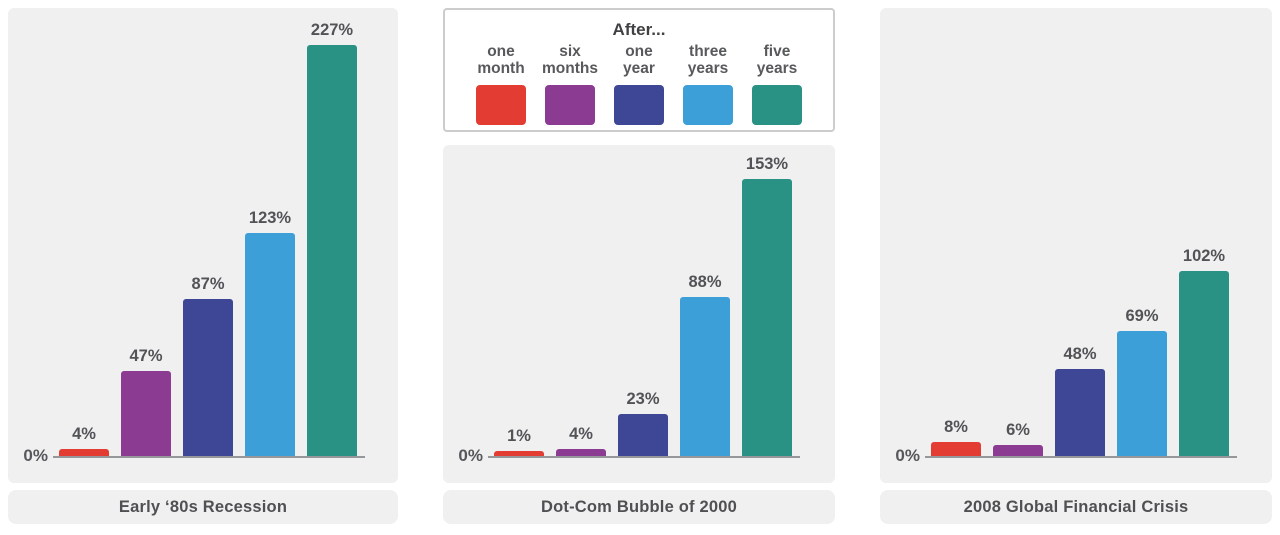 The image size is (1280, 535). Describe the element at coordinates (643, 399) in the screenshot. I see `bar-value-label: 23%` at that location.